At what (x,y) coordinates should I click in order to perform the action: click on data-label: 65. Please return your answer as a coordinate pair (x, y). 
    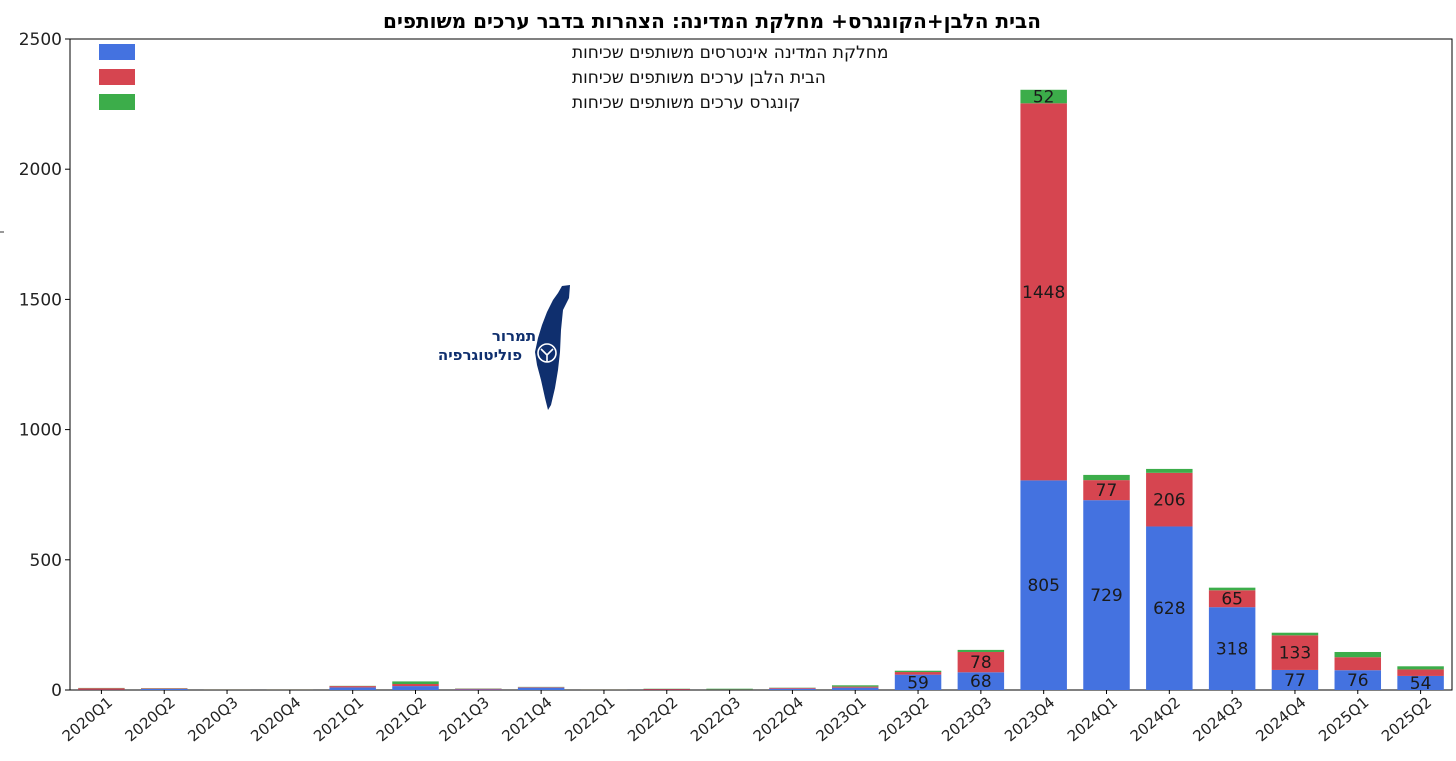
    Looking at the image, I should click on (1232, 600).